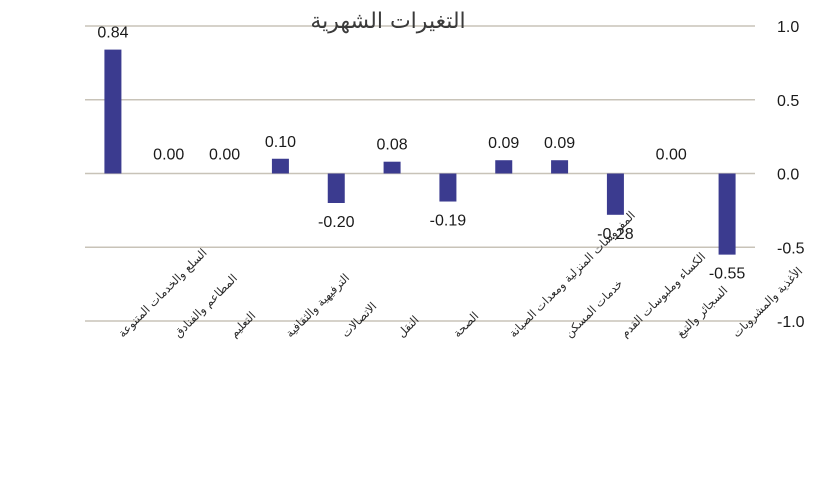  I want to click on category-label: التعليم, so click(243, 325).